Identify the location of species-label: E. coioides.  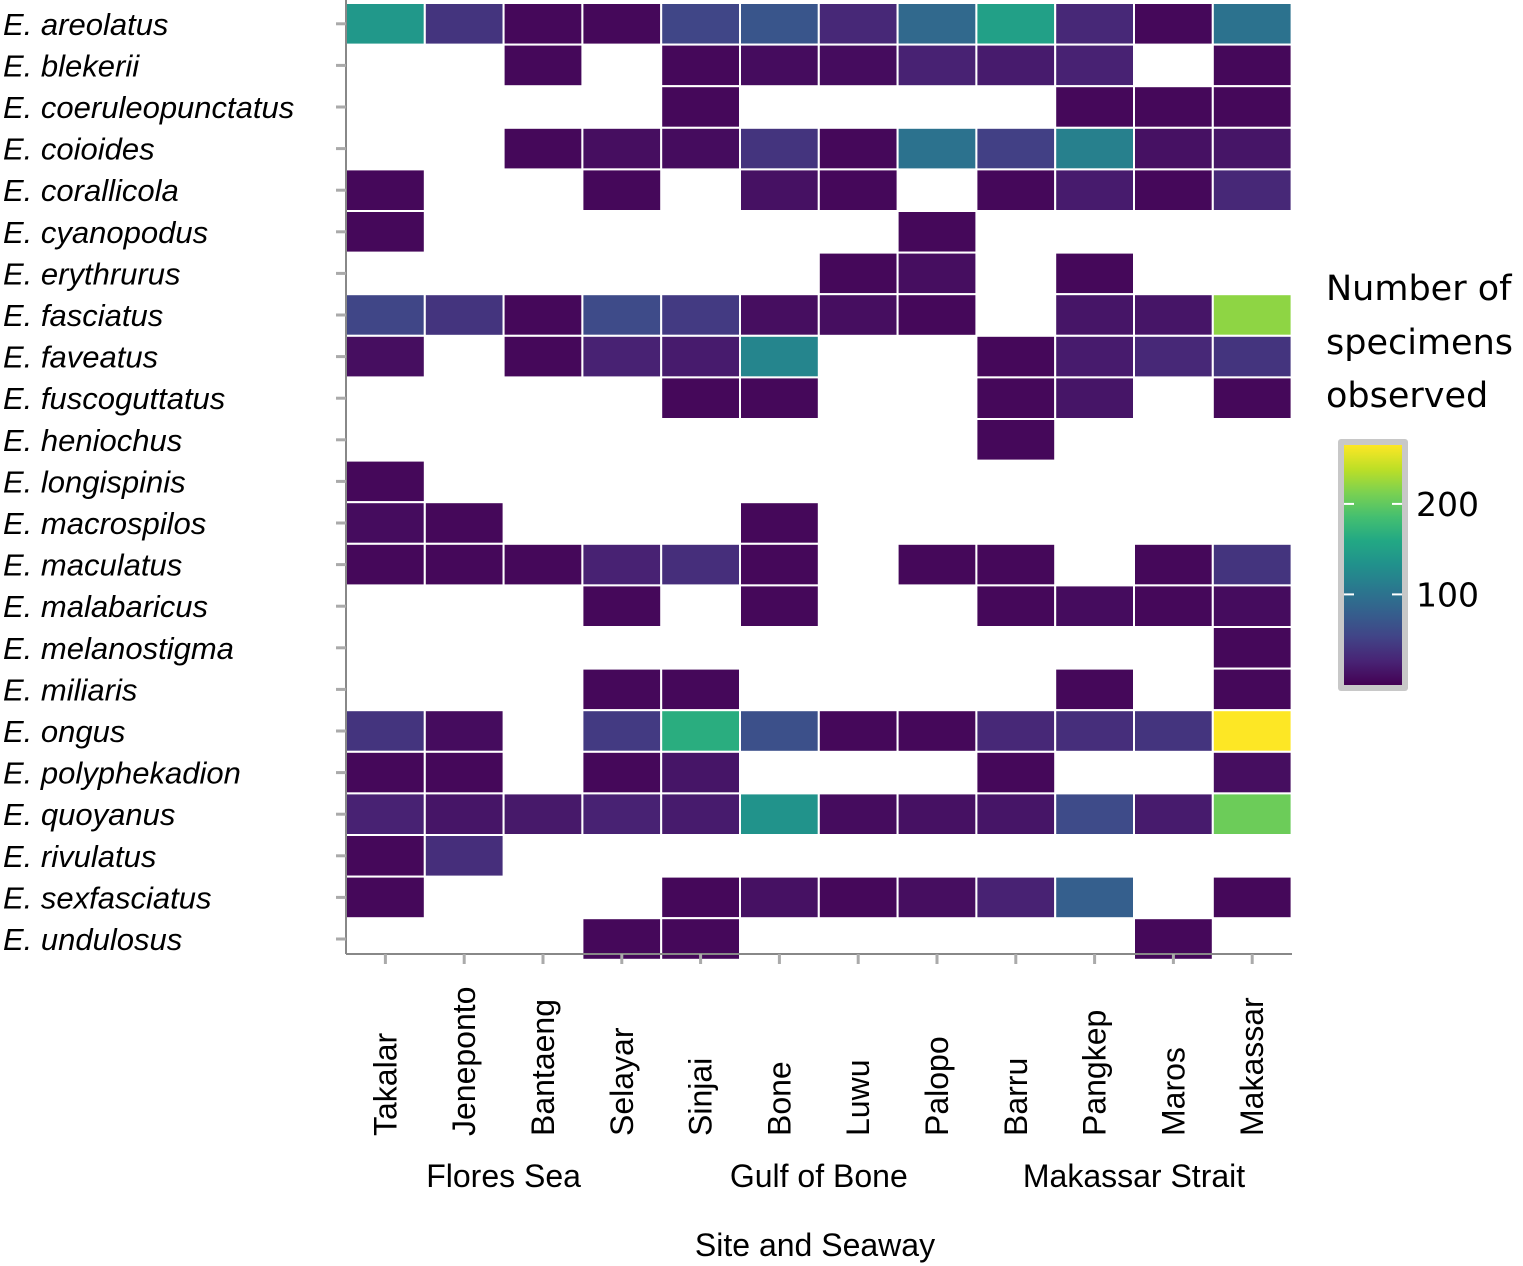
(79, 149).